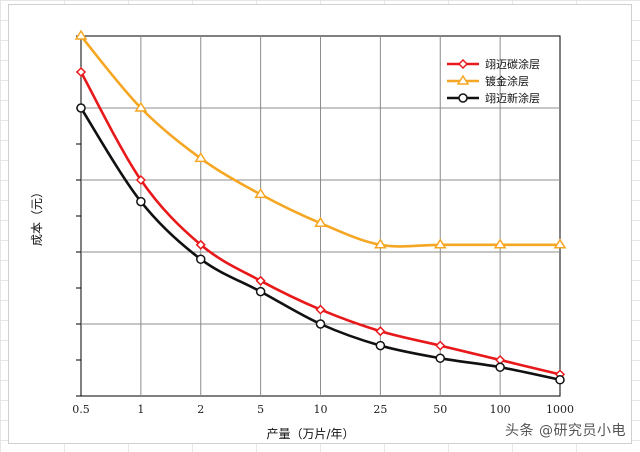 Image resolution: width=640 pixels, height=452 pixels. What do you see at coordinates (310, 434) in the screenshot?
I see `x-axis-title: 产量（万片/年）` at bounding box center [310, 434].